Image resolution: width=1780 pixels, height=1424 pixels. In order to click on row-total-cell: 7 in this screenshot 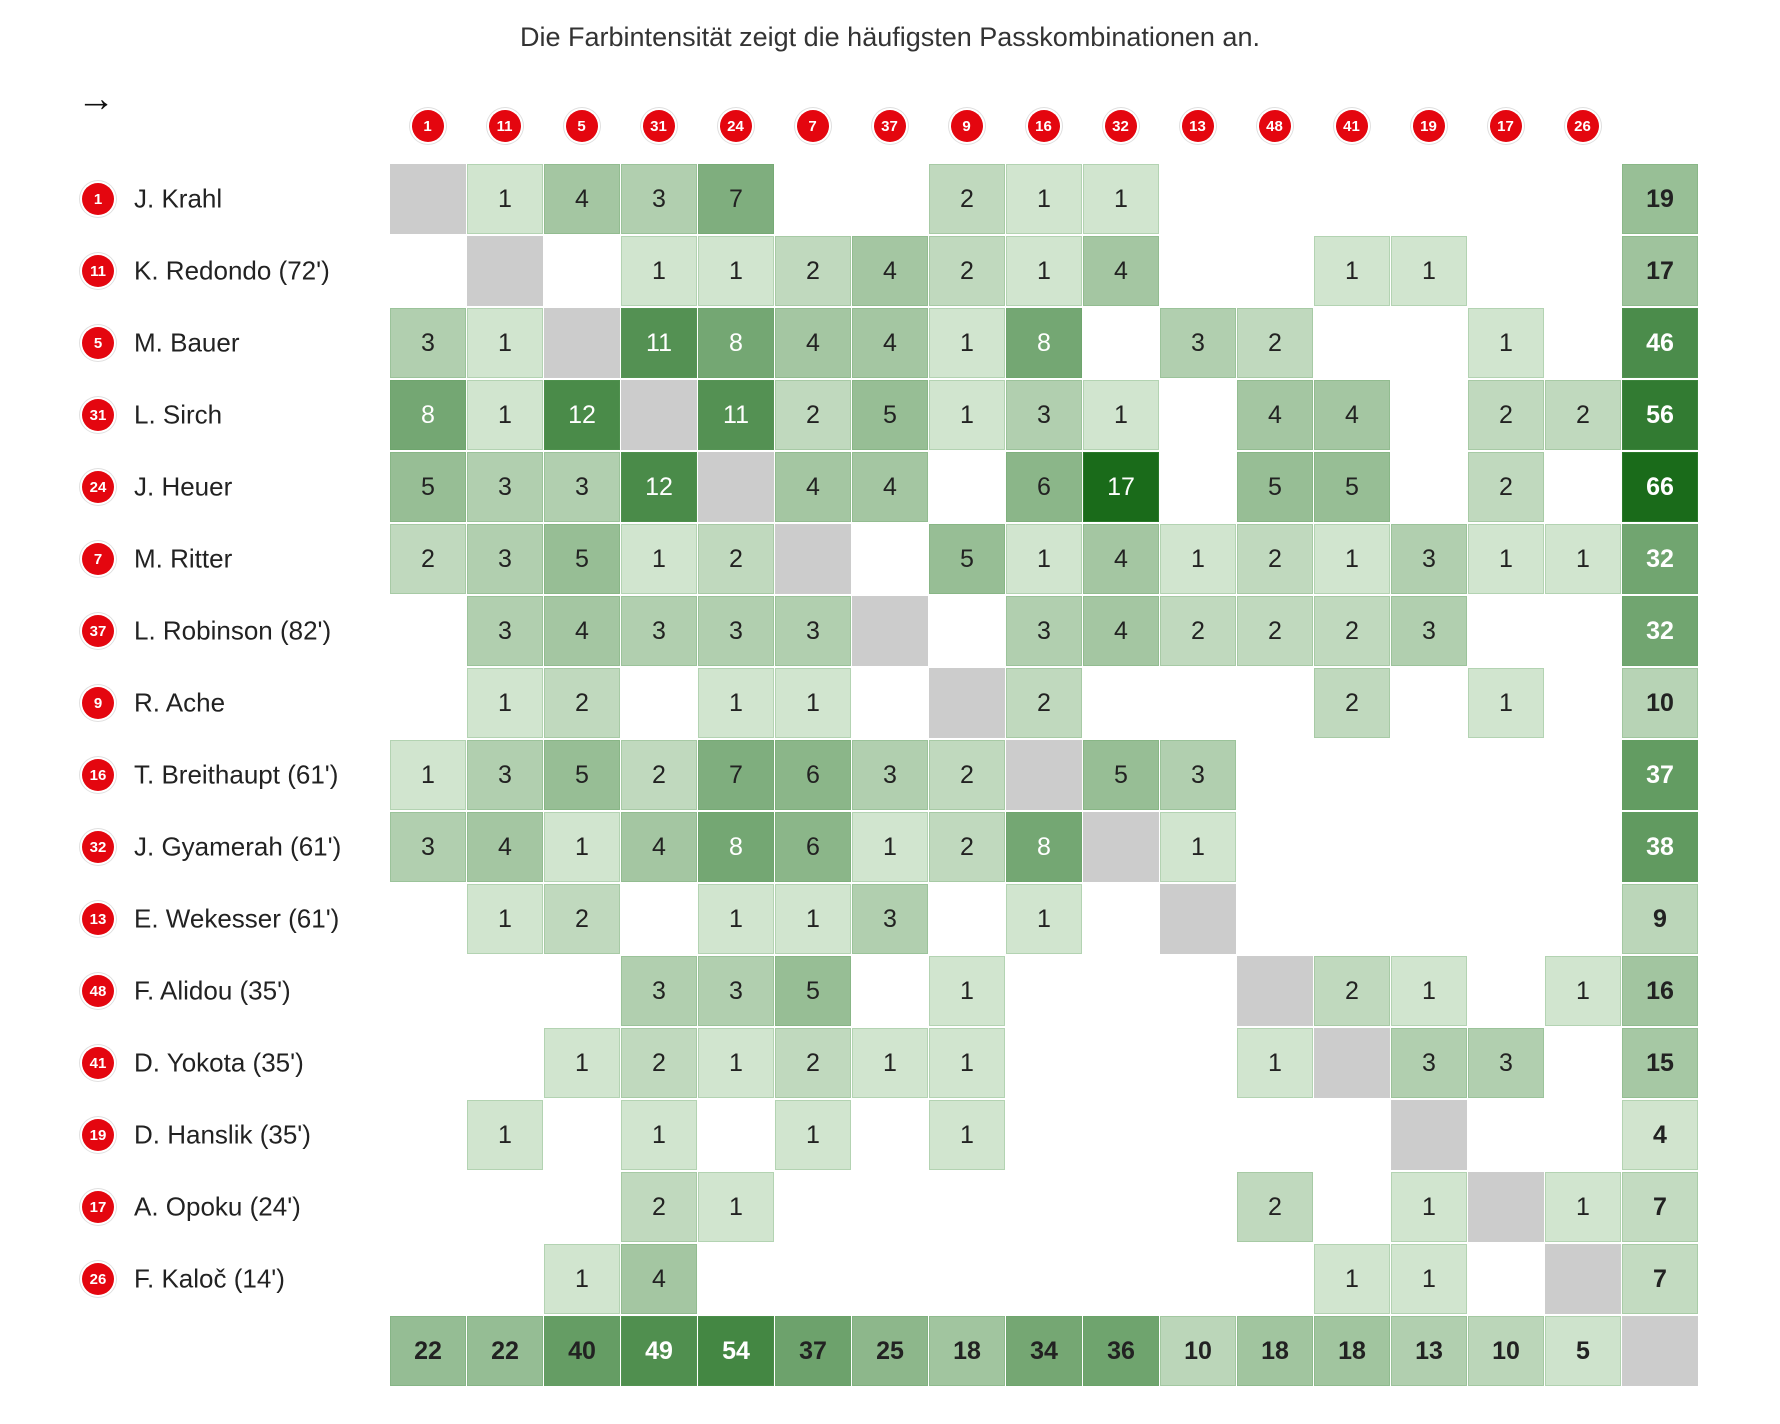, I will do `click(1660, 1279)`.